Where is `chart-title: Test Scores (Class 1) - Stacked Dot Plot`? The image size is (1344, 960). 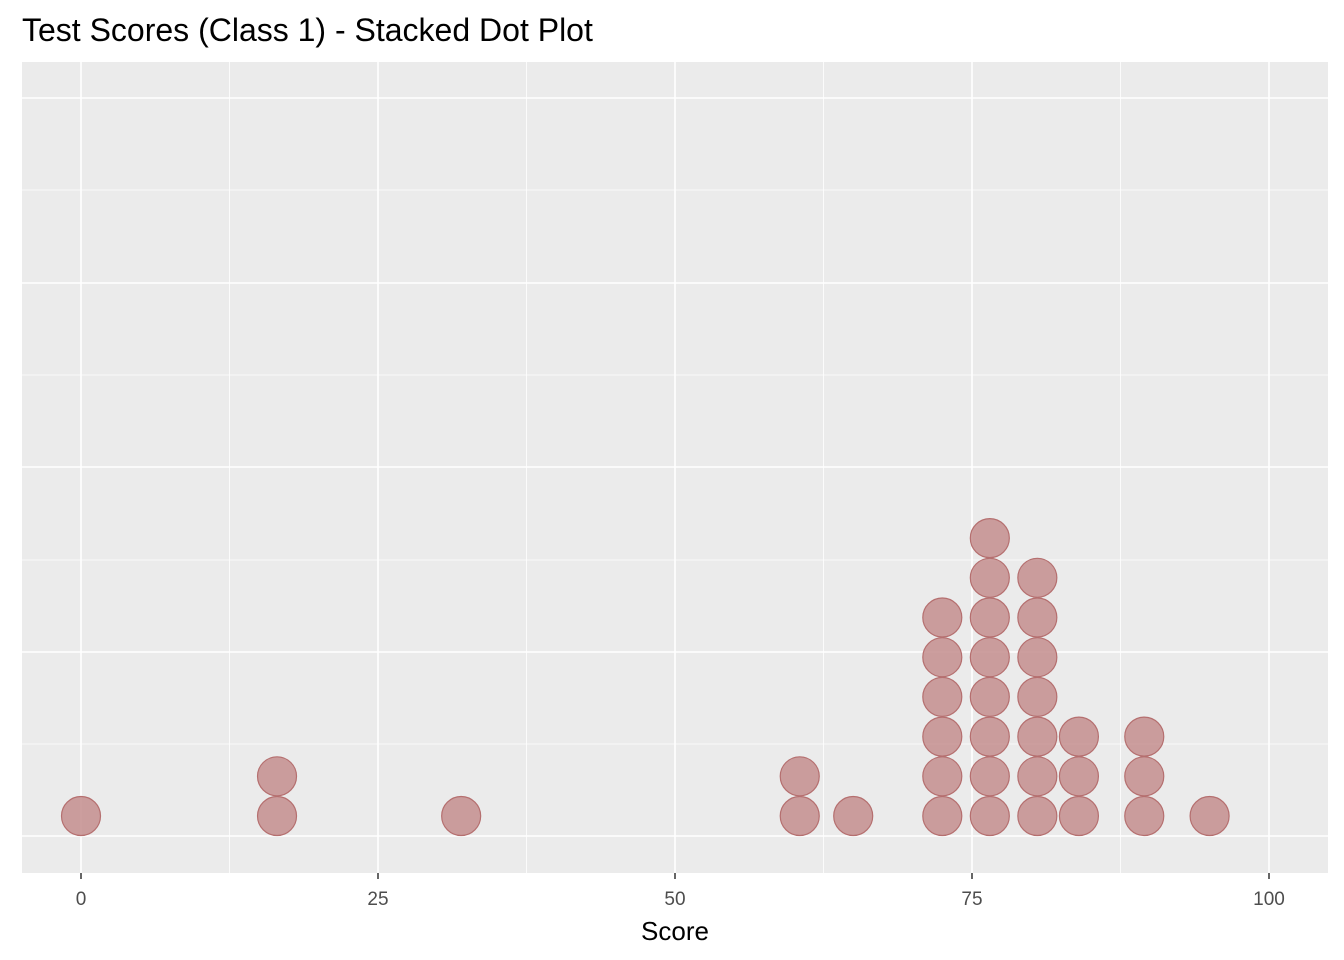
chart-title: Test Scores (Class 1) - Stacked Dot Plot is located at coordinates (307, 30).